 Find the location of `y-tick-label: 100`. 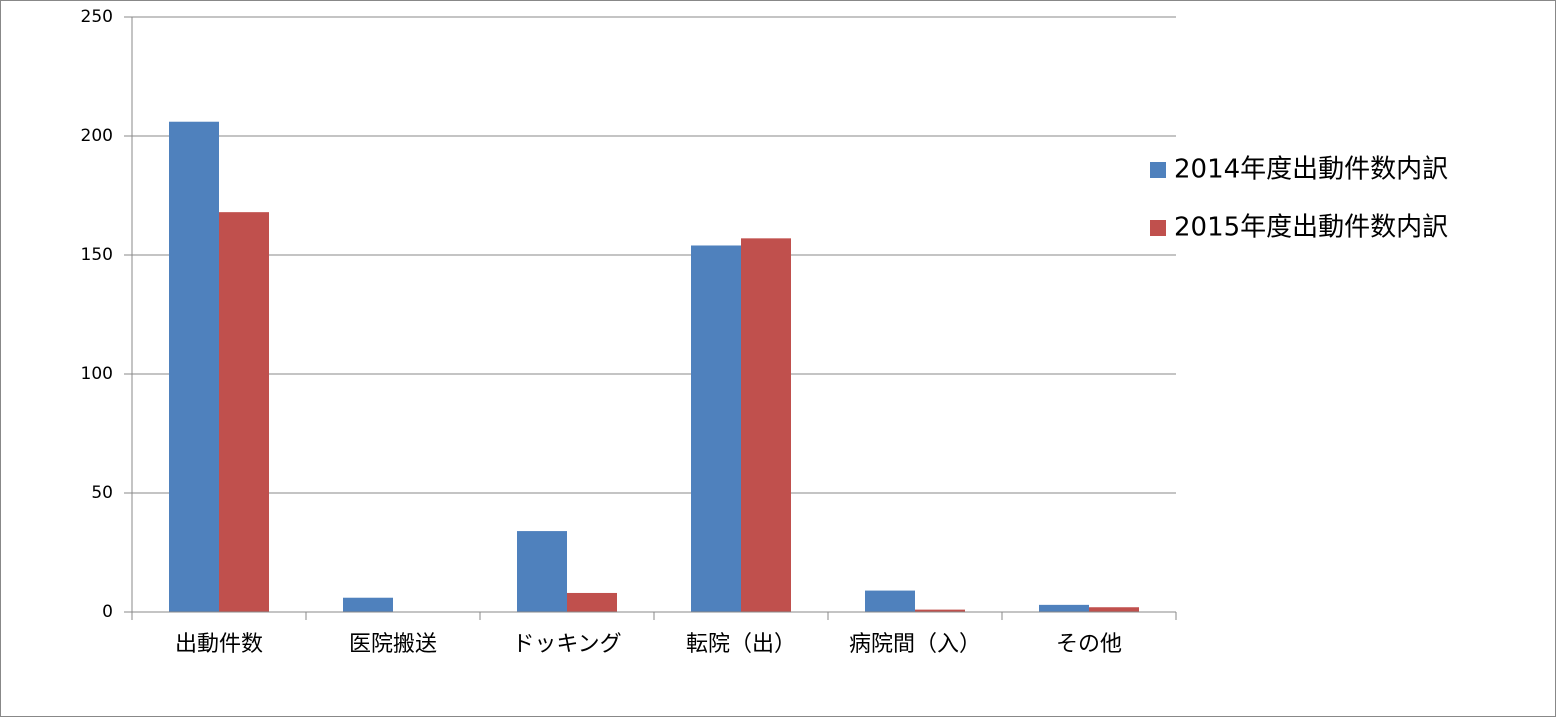

y-tick-label: 100 is located at coordinates (97, 374).